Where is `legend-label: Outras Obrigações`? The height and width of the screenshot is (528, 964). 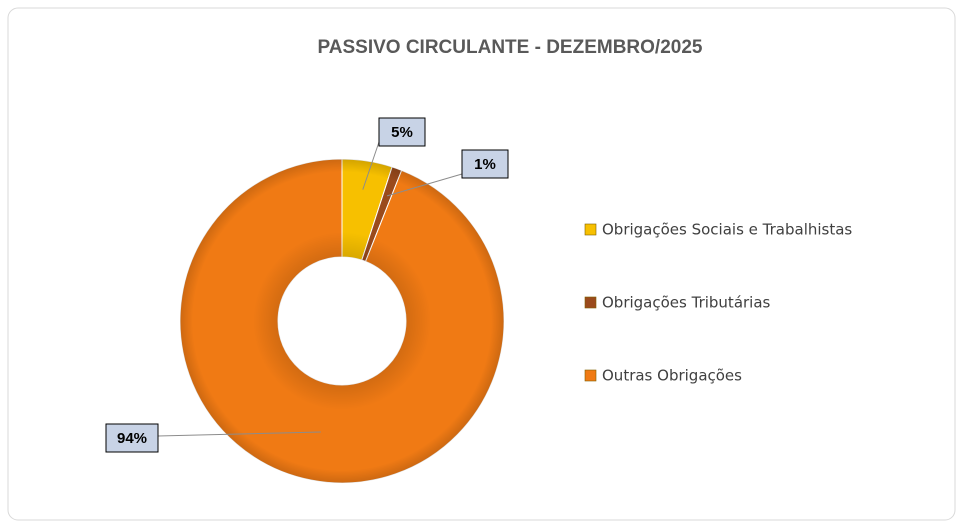
legend-label: Outras Obrigações is located at coordinates (672, 376).